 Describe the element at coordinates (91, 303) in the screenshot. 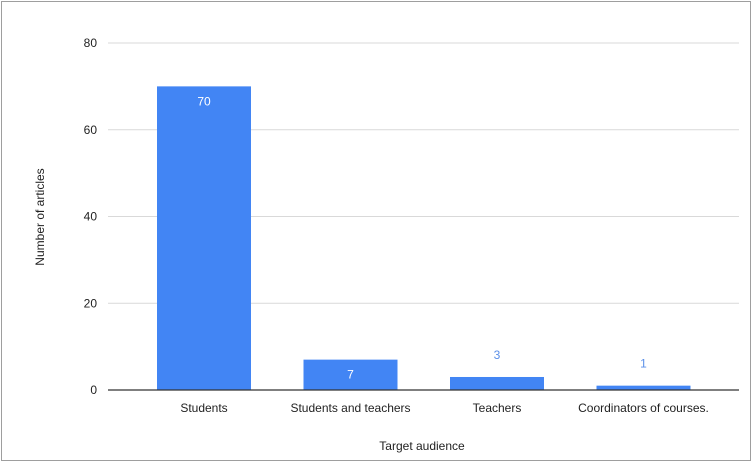

I see `y-tick-label: 20` at that location.